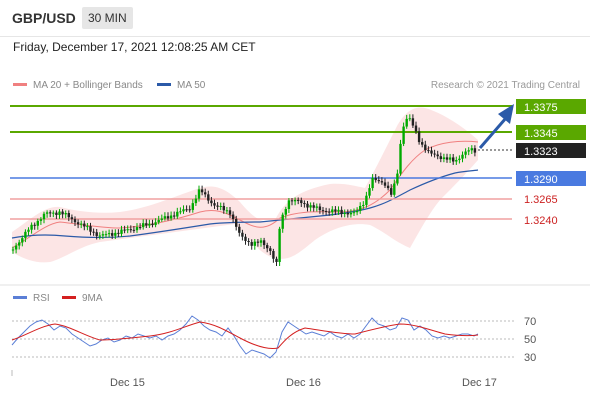  I want to click on rsi-tick-70: 70, so click(530, 322).